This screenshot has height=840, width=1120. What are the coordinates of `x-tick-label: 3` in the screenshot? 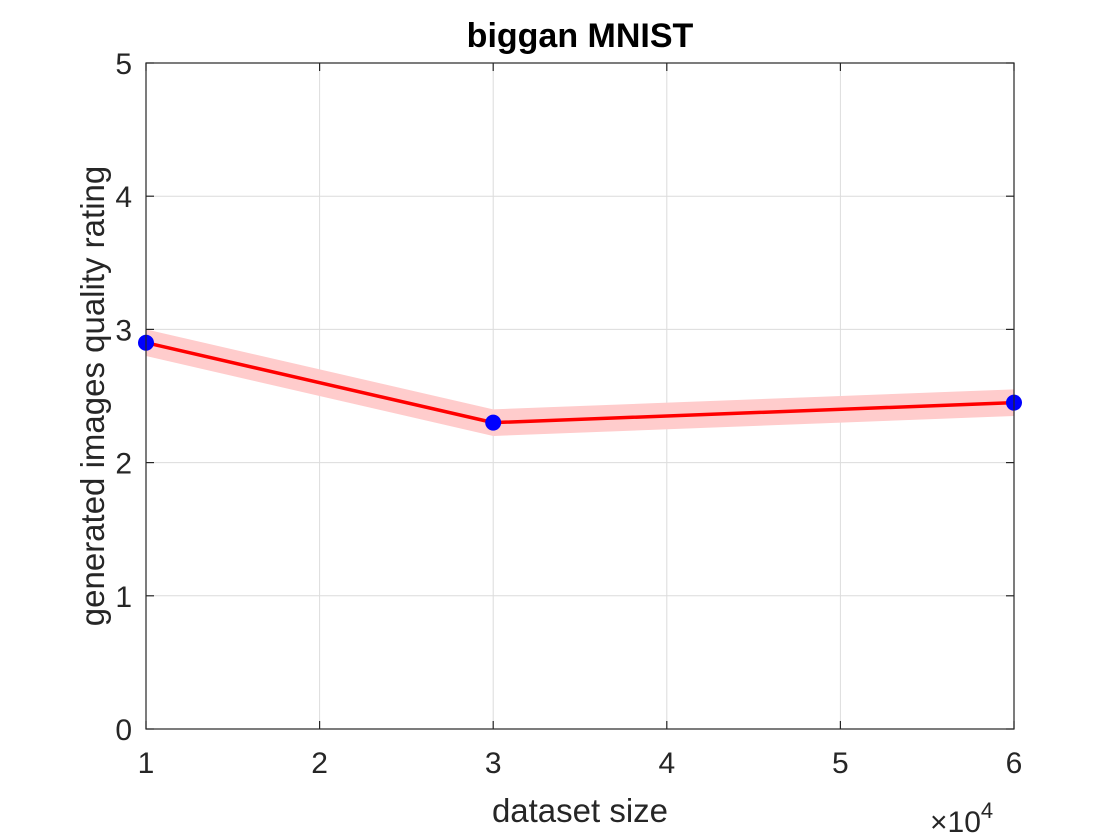 It's located at (493, 763).